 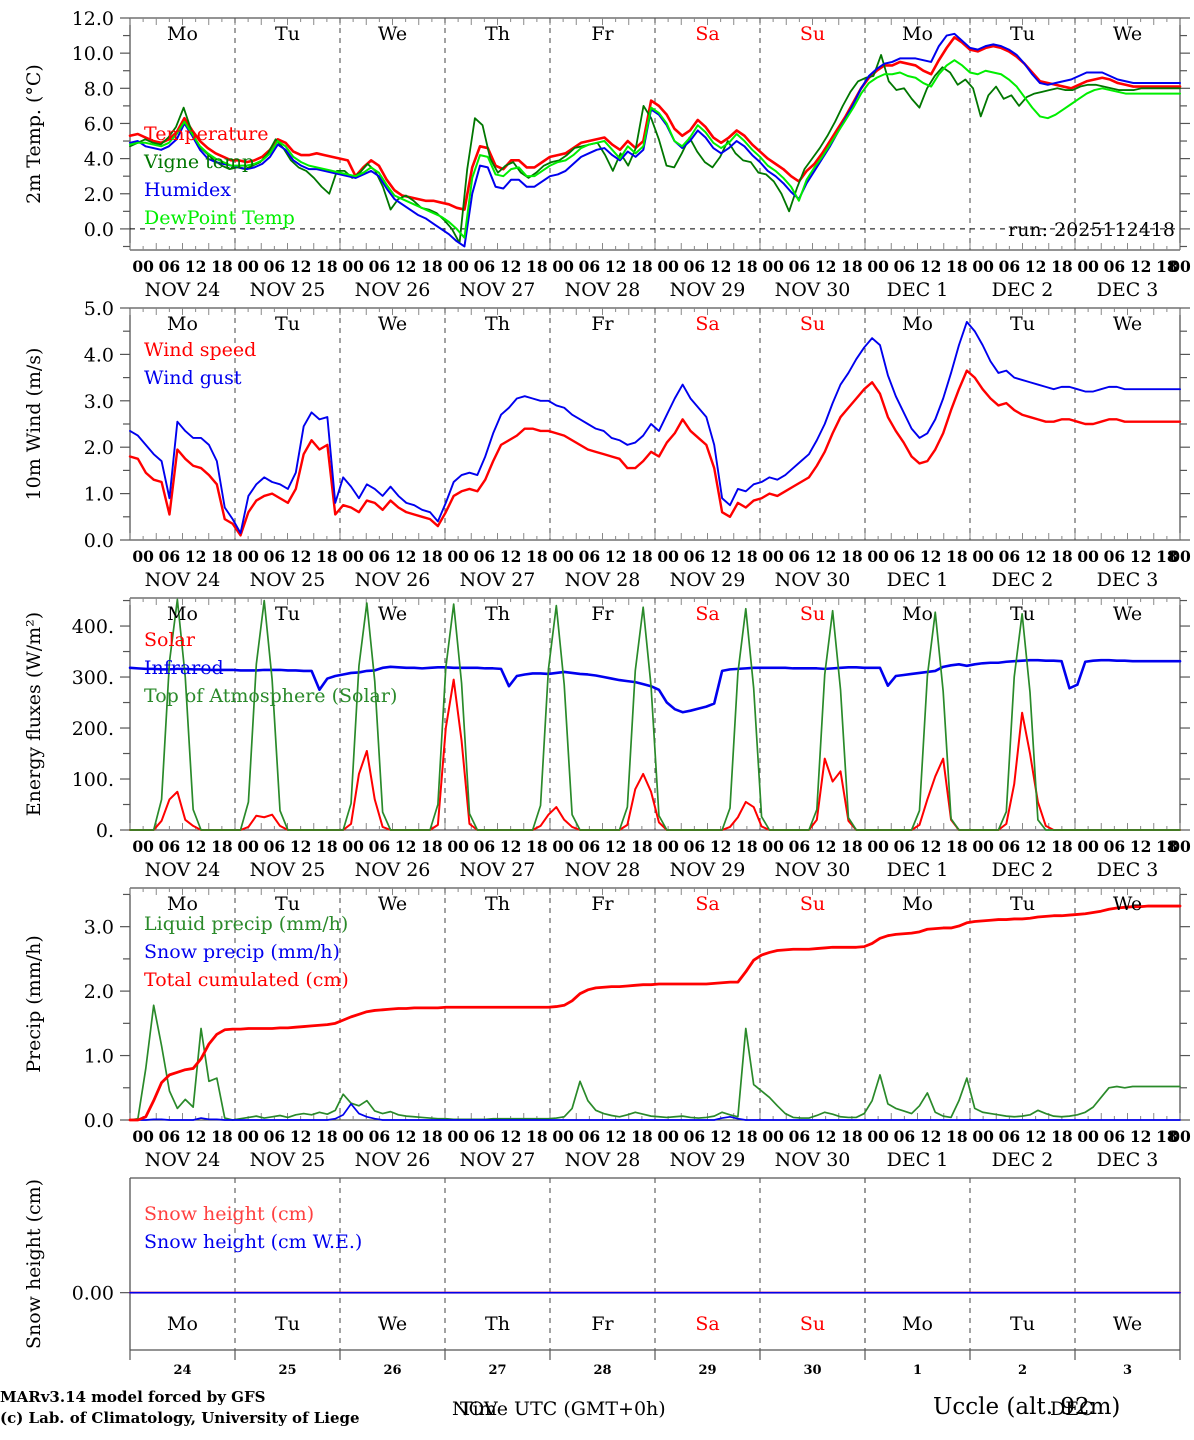 What do you see at coordinates (707, 1370) in the screenshot?
I see `day-number-label: 29` at bounding box center [707, 1370].